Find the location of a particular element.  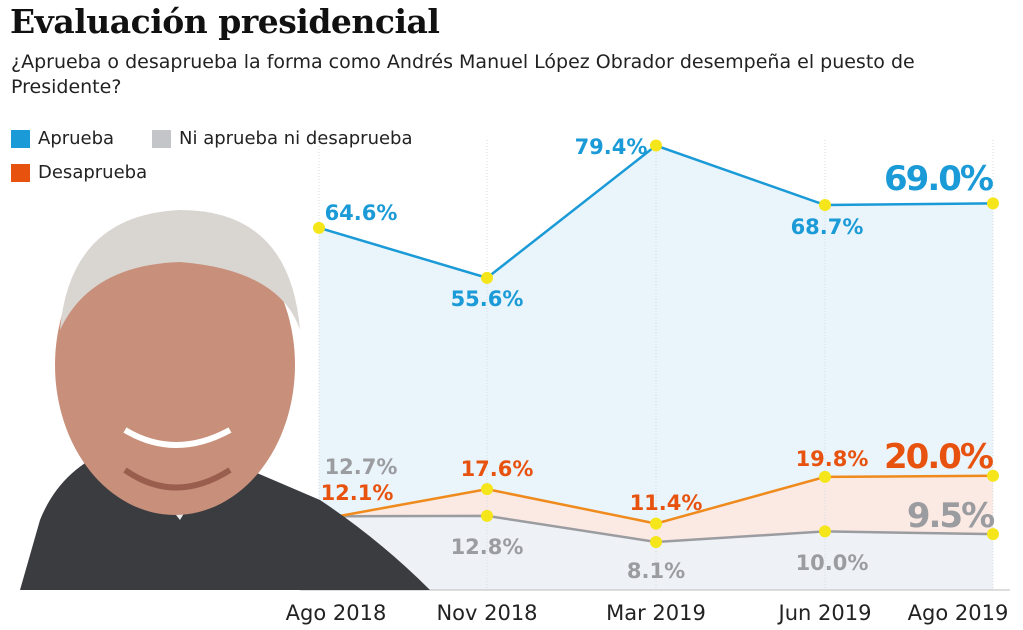

legend-item-aprueba: Aprueba is located at coordinates (62, 138).